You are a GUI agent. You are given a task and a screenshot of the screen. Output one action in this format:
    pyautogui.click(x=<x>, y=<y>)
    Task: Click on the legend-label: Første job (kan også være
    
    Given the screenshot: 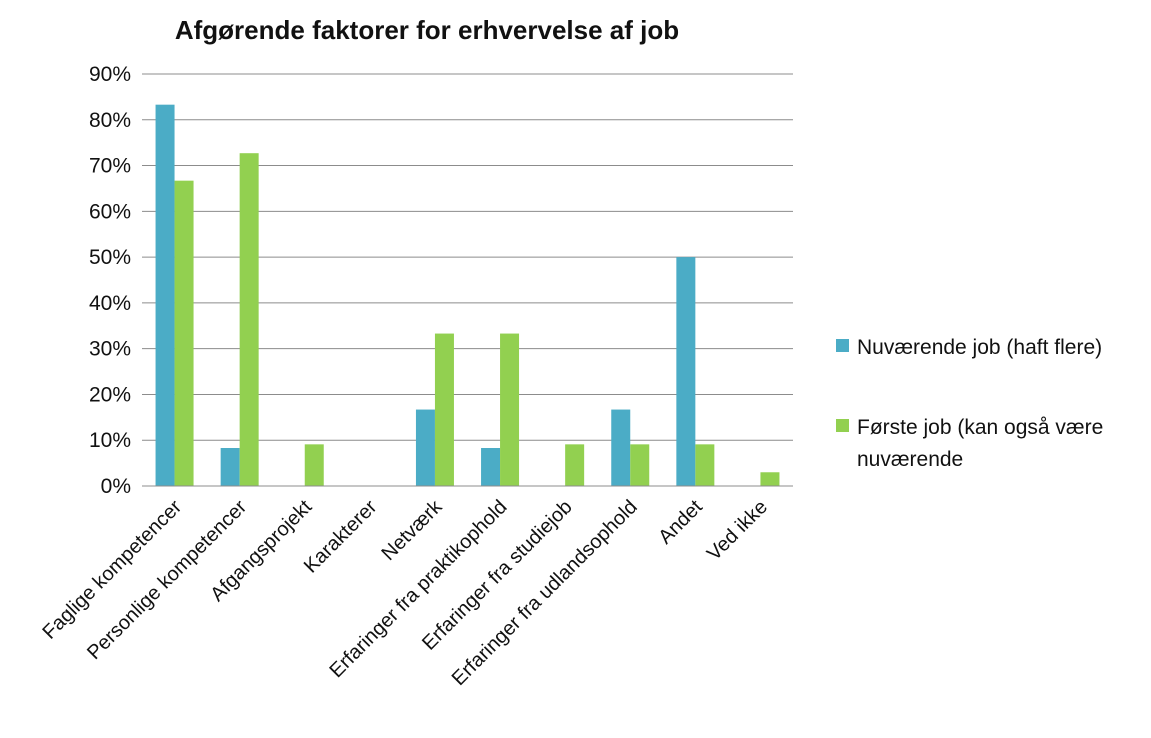 What is the action you would take?
    pyautogui.click(x=980, y=427)
    